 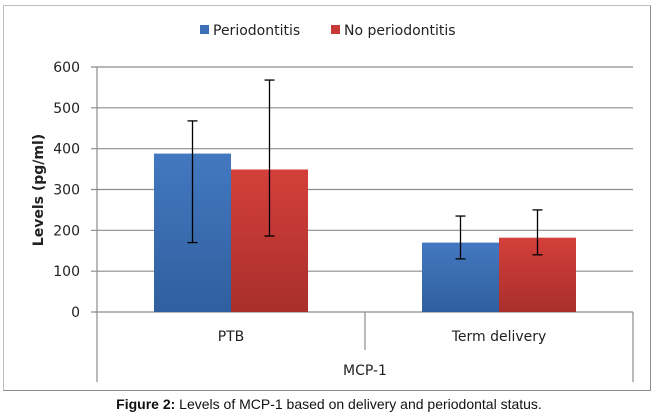 What do you see at coordinates (382, 337) in the screenshot?
I see `x-axis-categories: PTB Term delivery` at bounding box center [382, 337].